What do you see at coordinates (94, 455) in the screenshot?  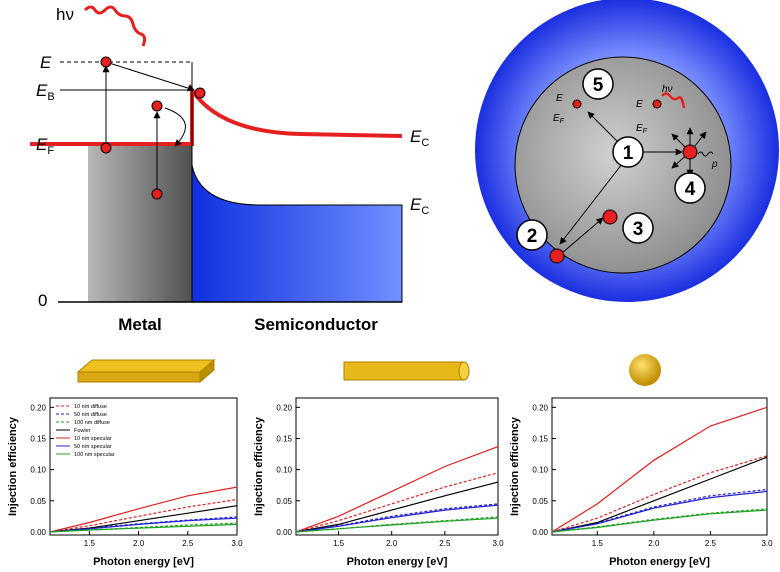 I see `legend-label: 100 nm specular` at bounding box center [94, 455].